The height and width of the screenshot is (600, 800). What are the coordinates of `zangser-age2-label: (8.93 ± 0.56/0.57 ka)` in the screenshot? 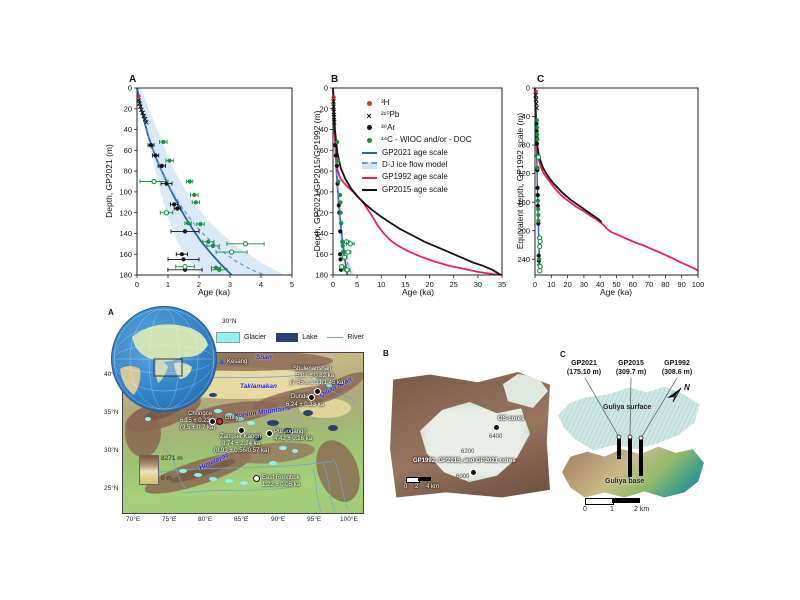 It's located at (242, 451).